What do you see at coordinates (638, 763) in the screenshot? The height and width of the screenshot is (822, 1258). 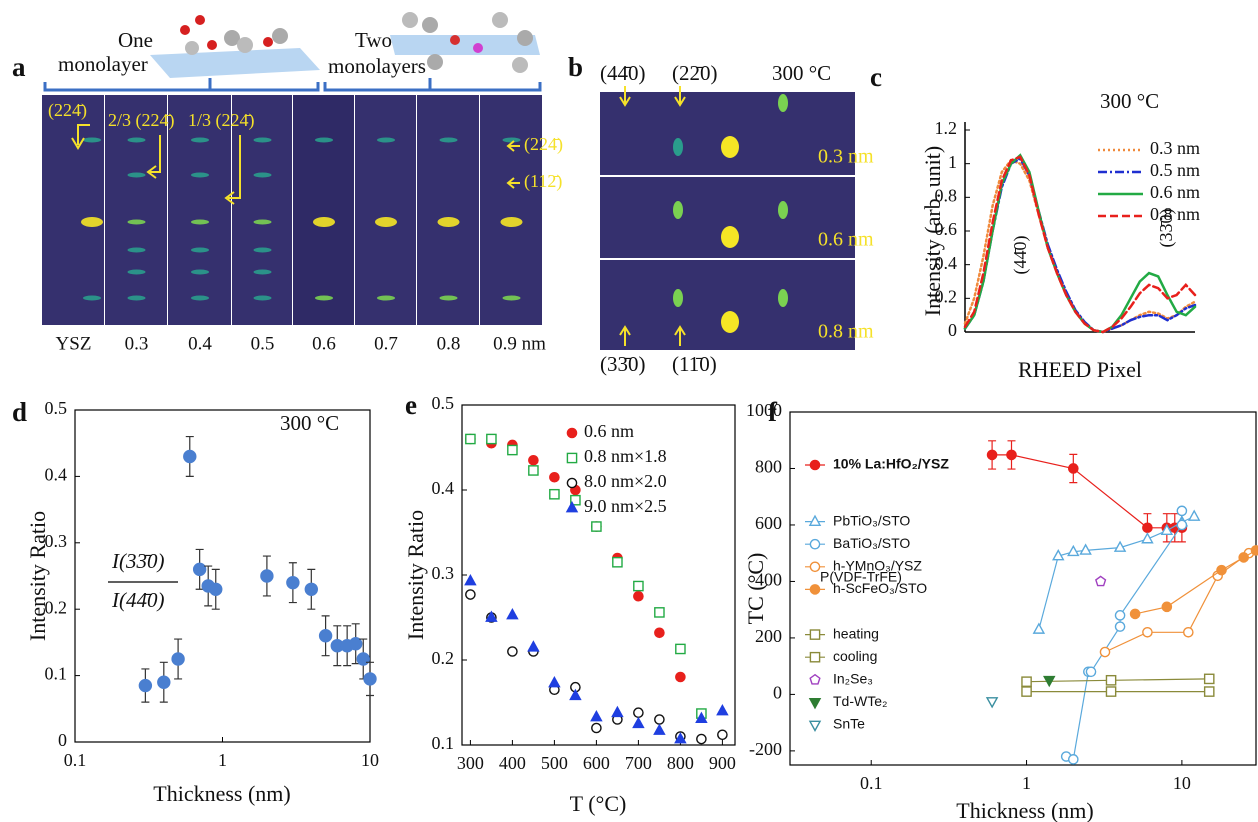 I see `x-tick-label: 700` at bounding box center [638, 763].